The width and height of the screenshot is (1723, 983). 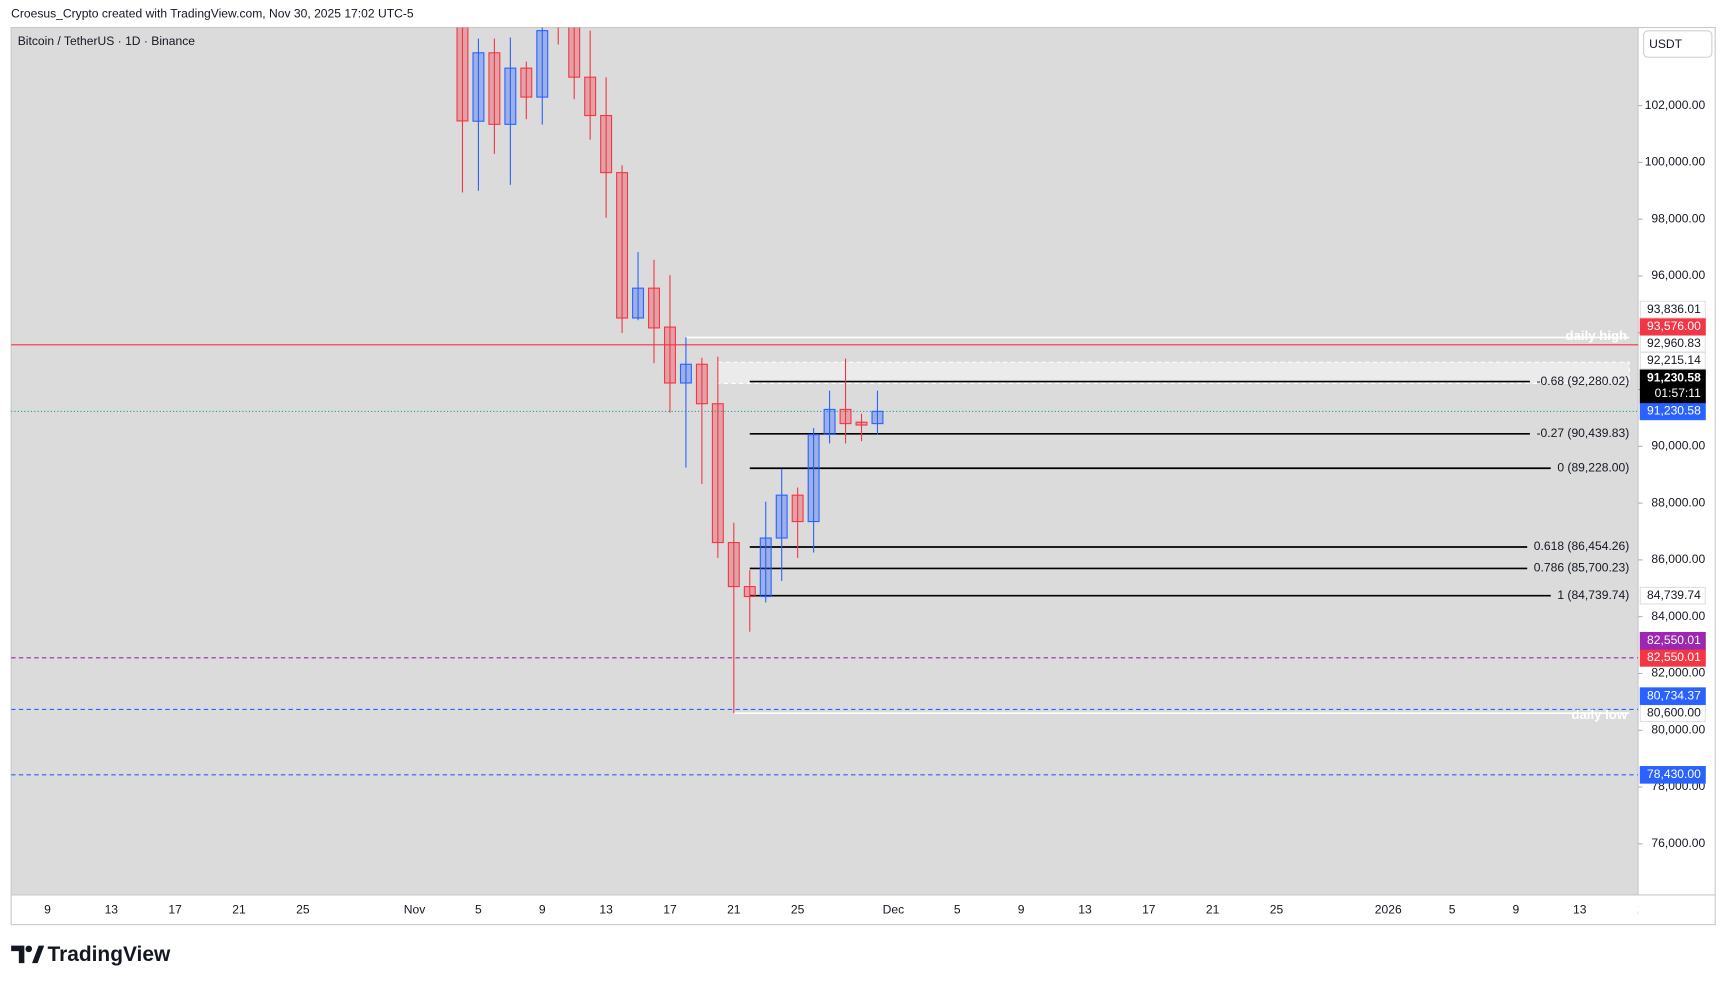 What do you see at coordinates (1599, 714) in the screenshot?
I see `annotation-text: daily low` at bounding box center [1599, 714].